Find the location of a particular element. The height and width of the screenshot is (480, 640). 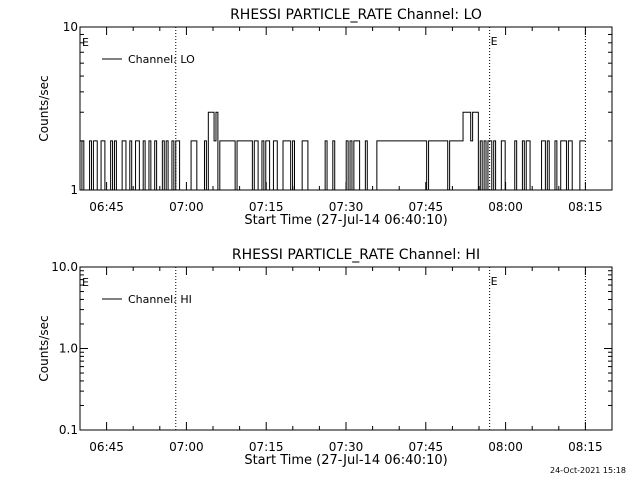

chart-title: RHESSI PARTICLE_RATE Channel: HI is located at coordinates (356, 255).